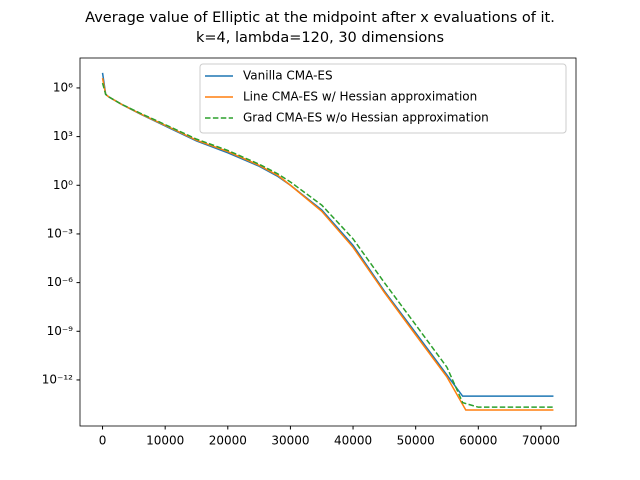 The image size is (640, 480). What do you see at coordinates (63, 87) in the screenshot?
I see `y-tick-label: 10⁶` at bounding box center [63, 87].